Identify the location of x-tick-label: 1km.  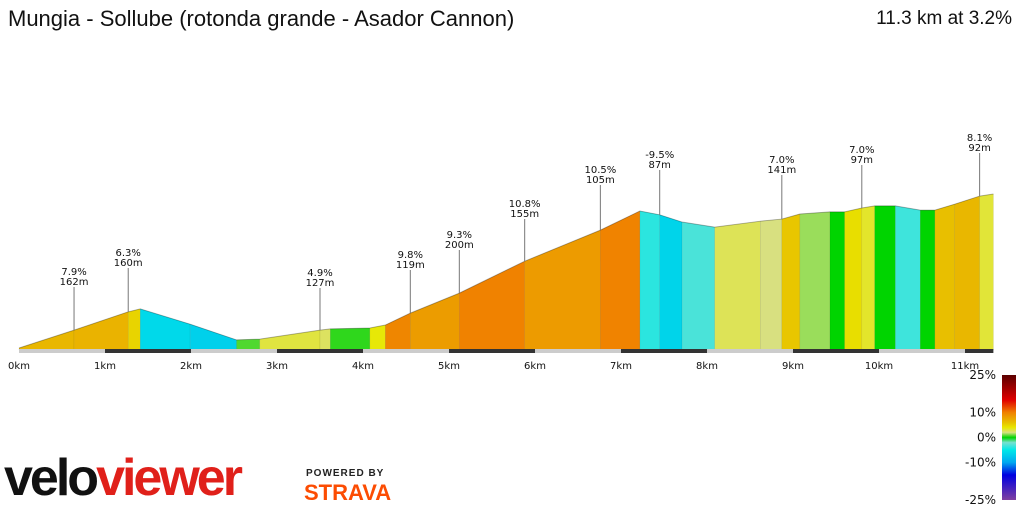
(105, 366).